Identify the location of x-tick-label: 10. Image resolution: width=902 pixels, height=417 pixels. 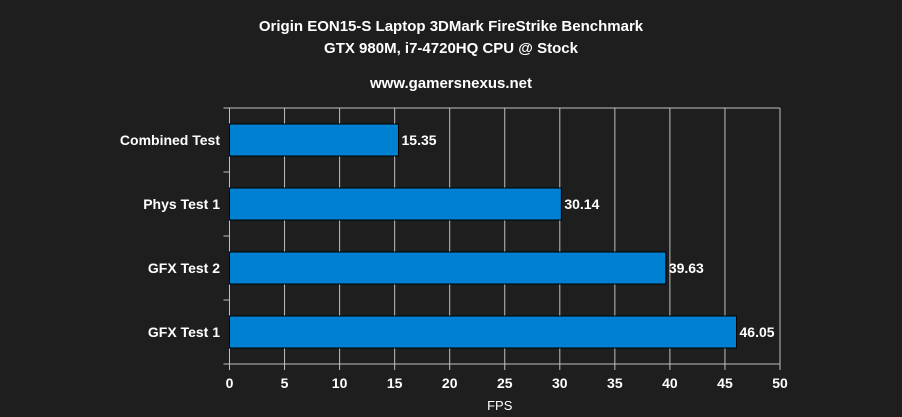
(340, 383).